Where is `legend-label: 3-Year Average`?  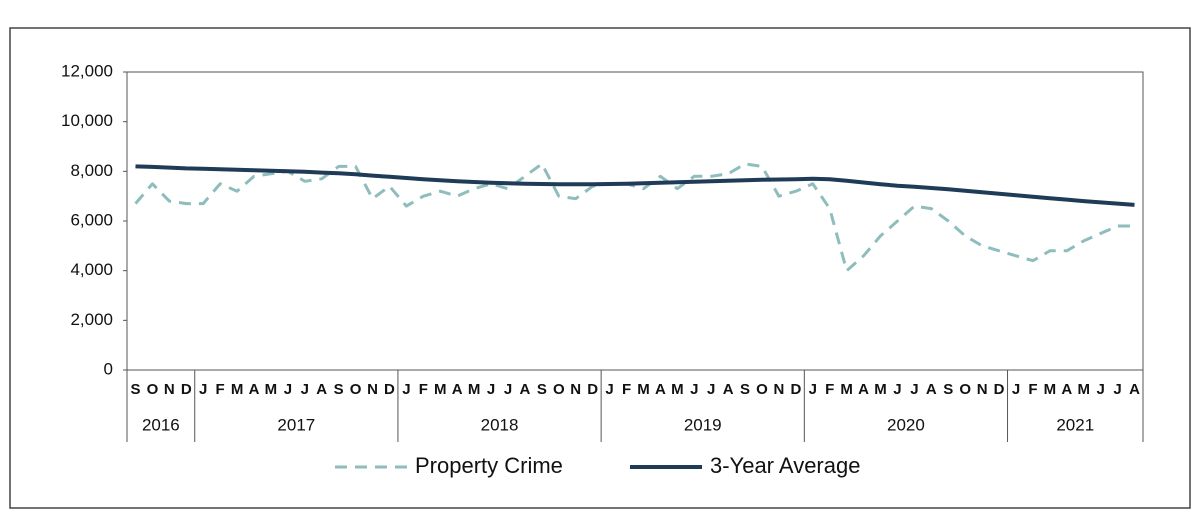 legend-label: 3-Year Average is located at coordinates (785, 465).